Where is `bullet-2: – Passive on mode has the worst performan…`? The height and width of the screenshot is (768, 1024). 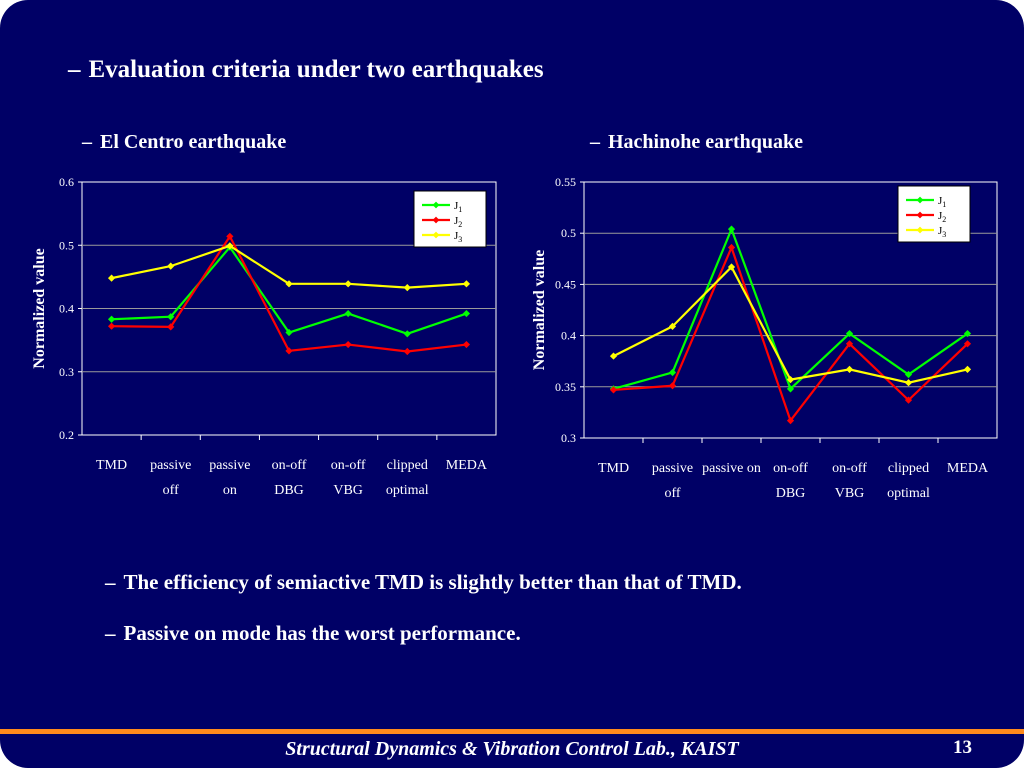
bullet-2: – Passive on mode has the worst performan… is located at coordinates (313, 633).